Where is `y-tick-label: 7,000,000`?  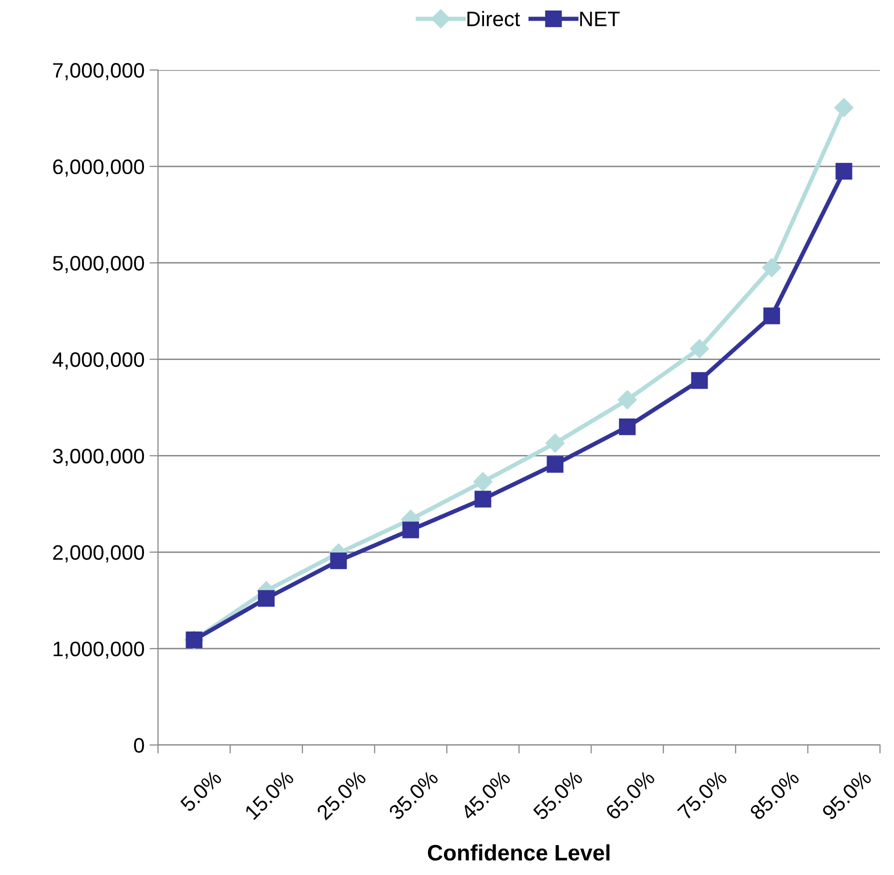 y-tick-label: 7,000,000 is located at coordinates (98, 71).